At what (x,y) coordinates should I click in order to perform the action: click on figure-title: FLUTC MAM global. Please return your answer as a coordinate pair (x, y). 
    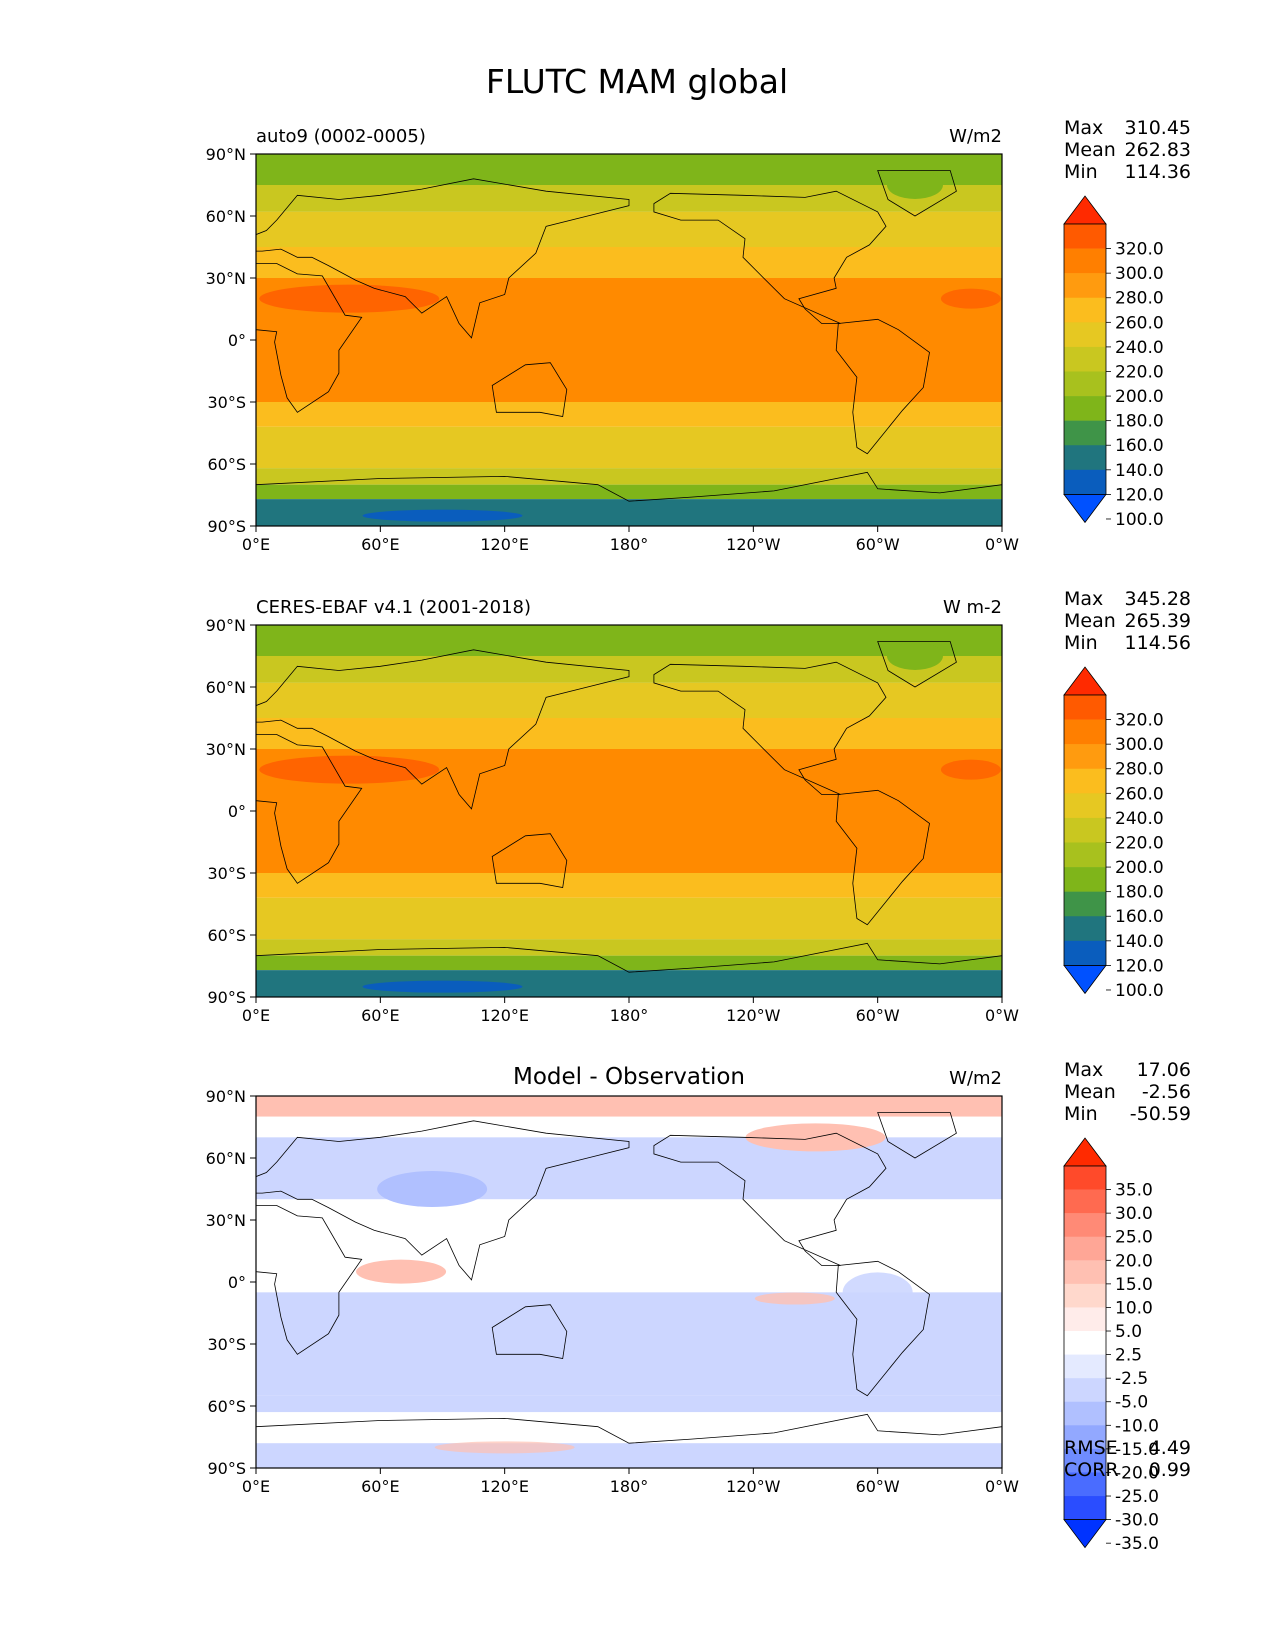
    Looking at the image, I should click on (637, 81).